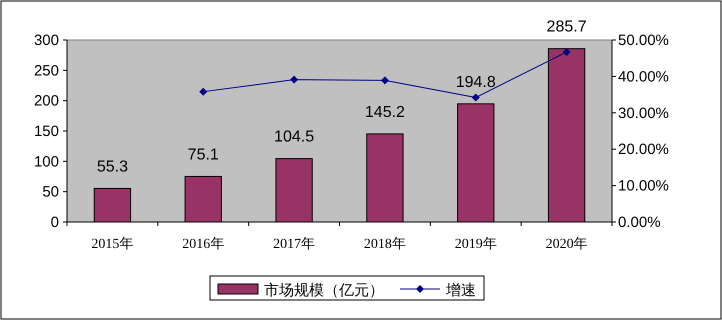 This screenshot has width=722, height=320. Describe the element at coordinates (643, 186) in the screenshot. I see `y2-tick-label: 10.00%` at that location.